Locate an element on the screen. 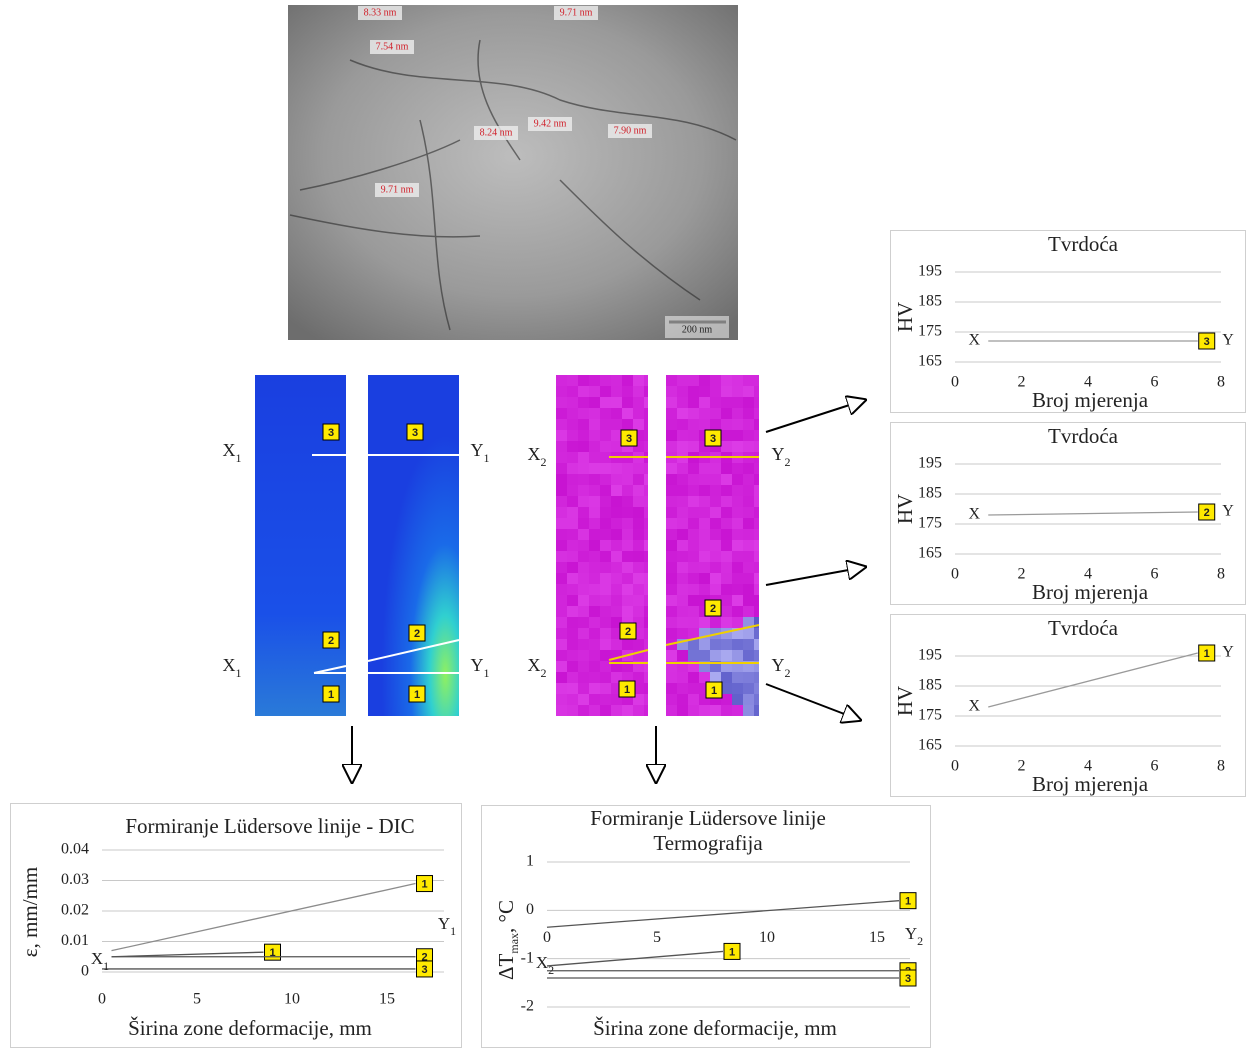  x-tick-label: 8 is located at coordinates (1221, 574).